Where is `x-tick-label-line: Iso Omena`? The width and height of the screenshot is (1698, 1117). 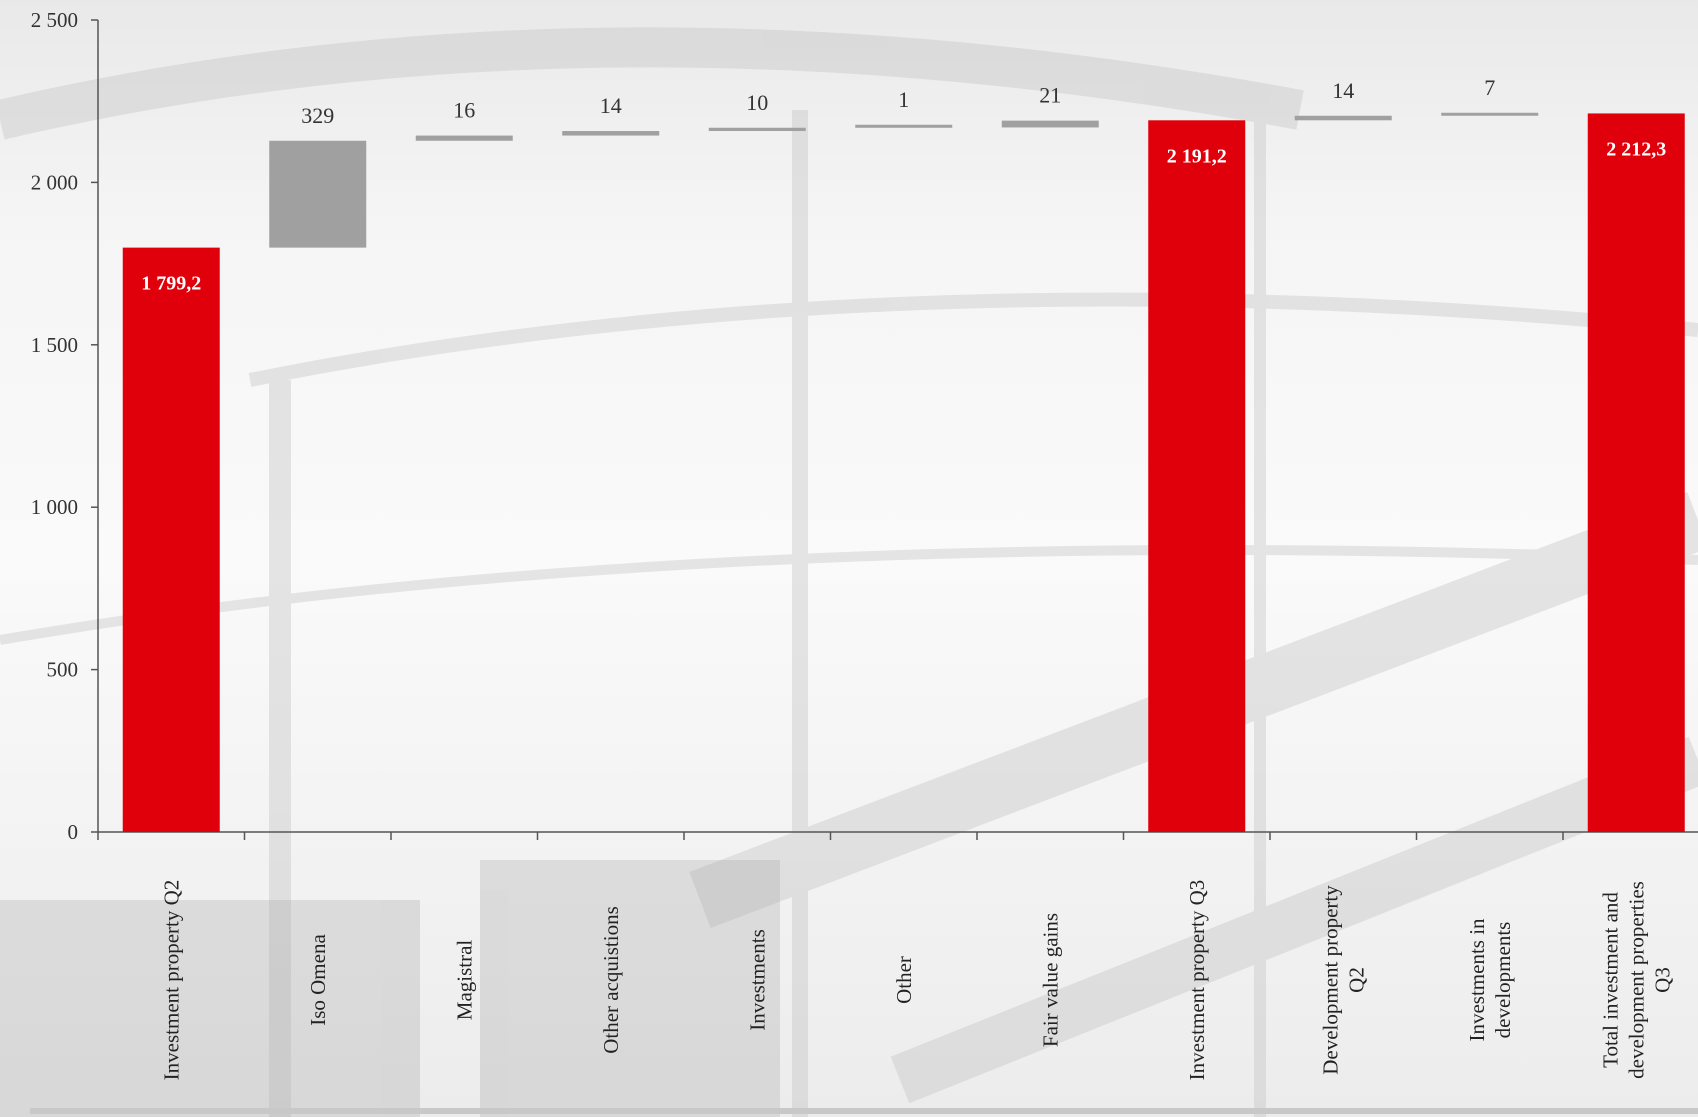
x-tick-label-line: Iso Omena is located at coordinates (318, 980).